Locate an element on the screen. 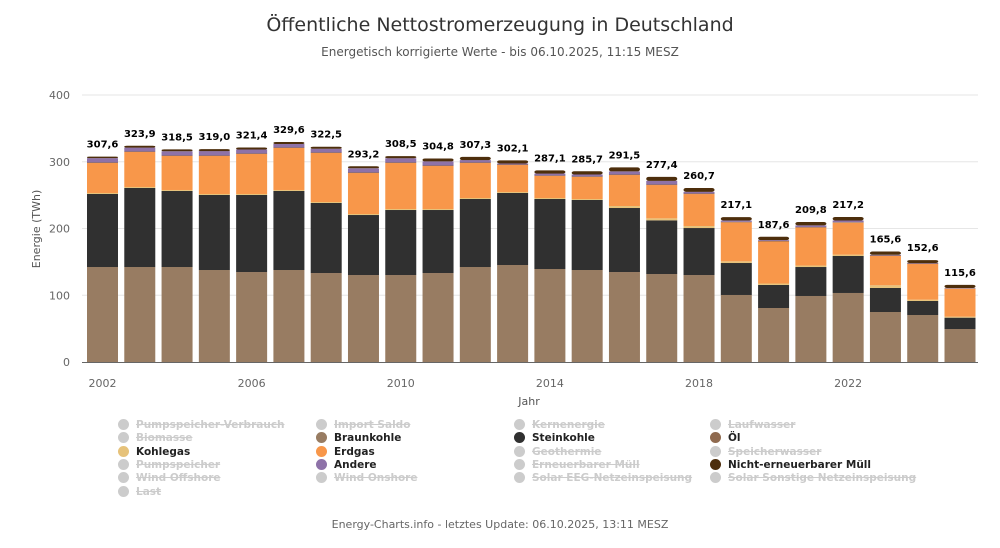 This screenshot has width=1000, height=548. bar-stack-2019 is located at coordinates (736, 289).